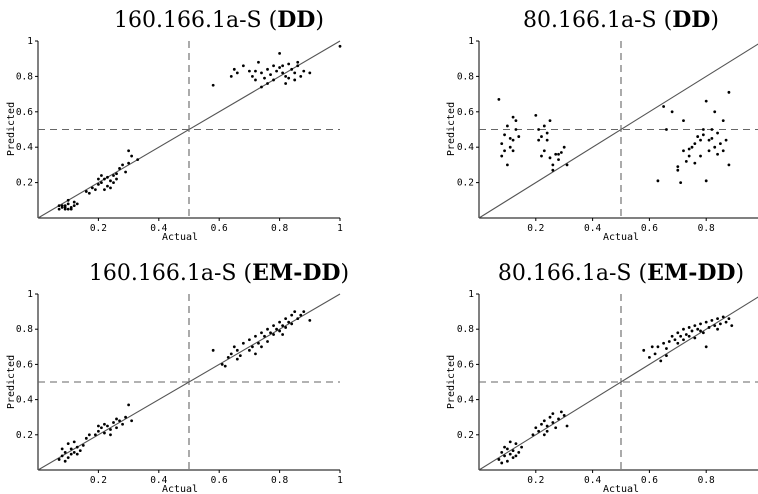 The image size is (758, 494). What do you see at coordinates (158, 480) in the screenshot?
I see `x-tick-label: 0.4` at bounding box center [158, 480].